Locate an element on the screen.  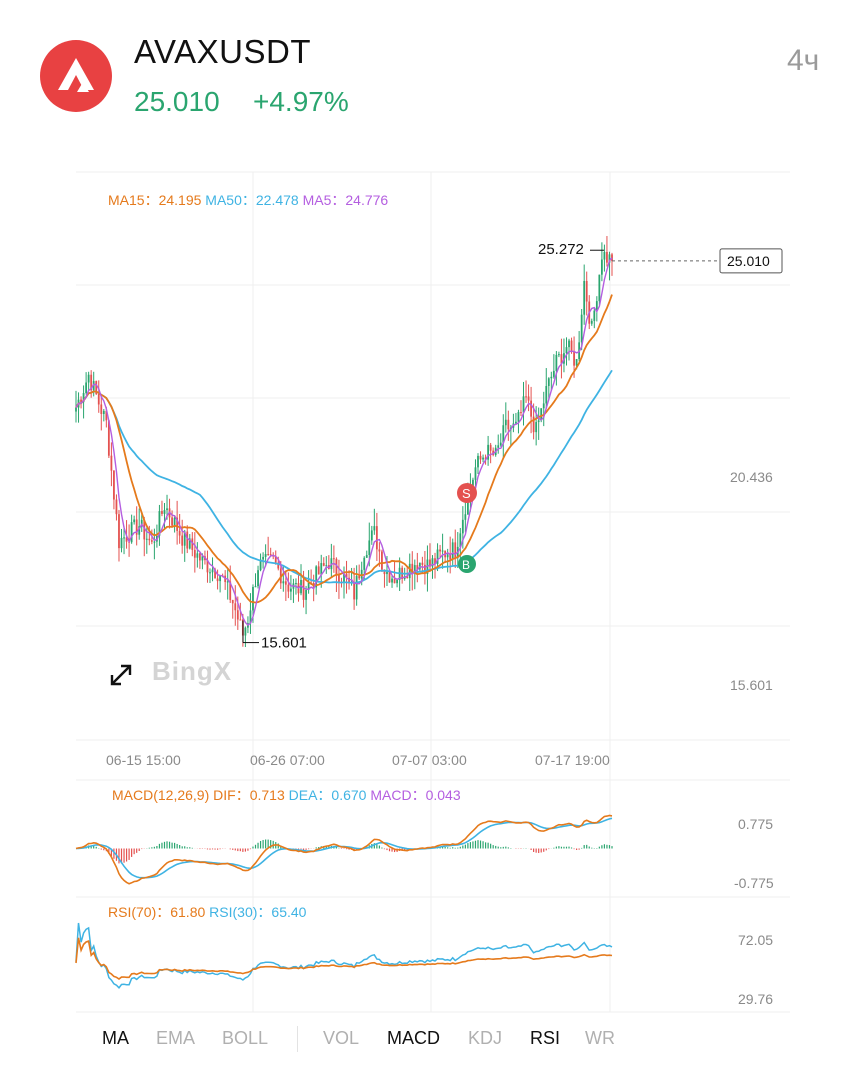
high-price-label: 25.272 is located at coordinates (561, 249).